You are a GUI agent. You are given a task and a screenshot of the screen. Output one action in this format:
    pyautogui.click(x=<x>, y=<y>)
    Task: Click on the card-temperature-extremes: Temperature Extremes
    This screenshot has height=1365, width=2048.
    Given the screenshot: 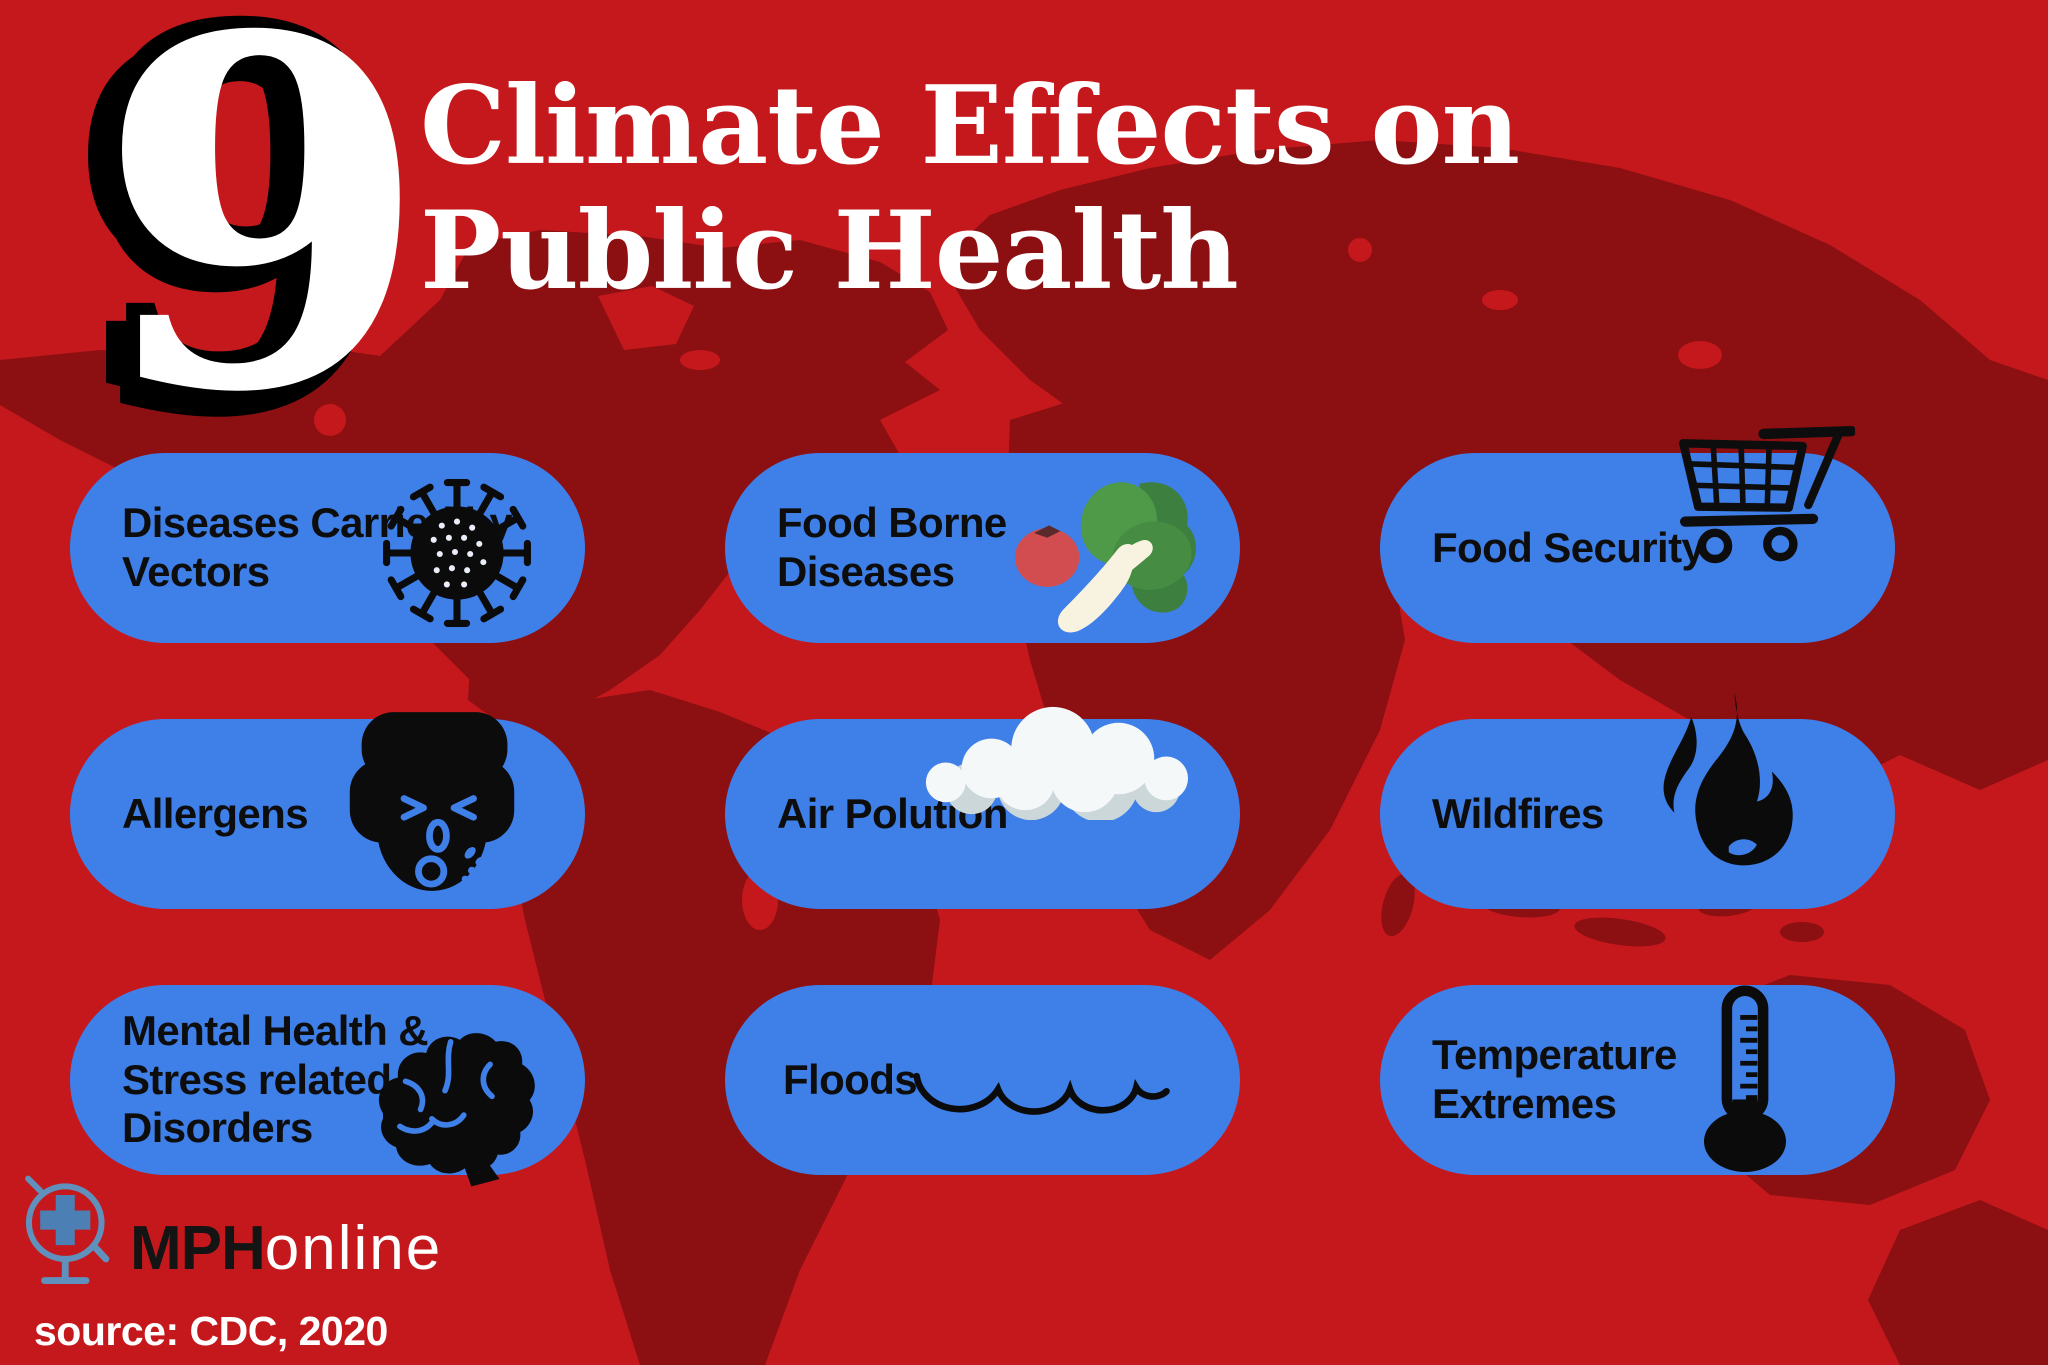 What is the action you would take?
    pyautogui.click(x=1637, y=1080)
    